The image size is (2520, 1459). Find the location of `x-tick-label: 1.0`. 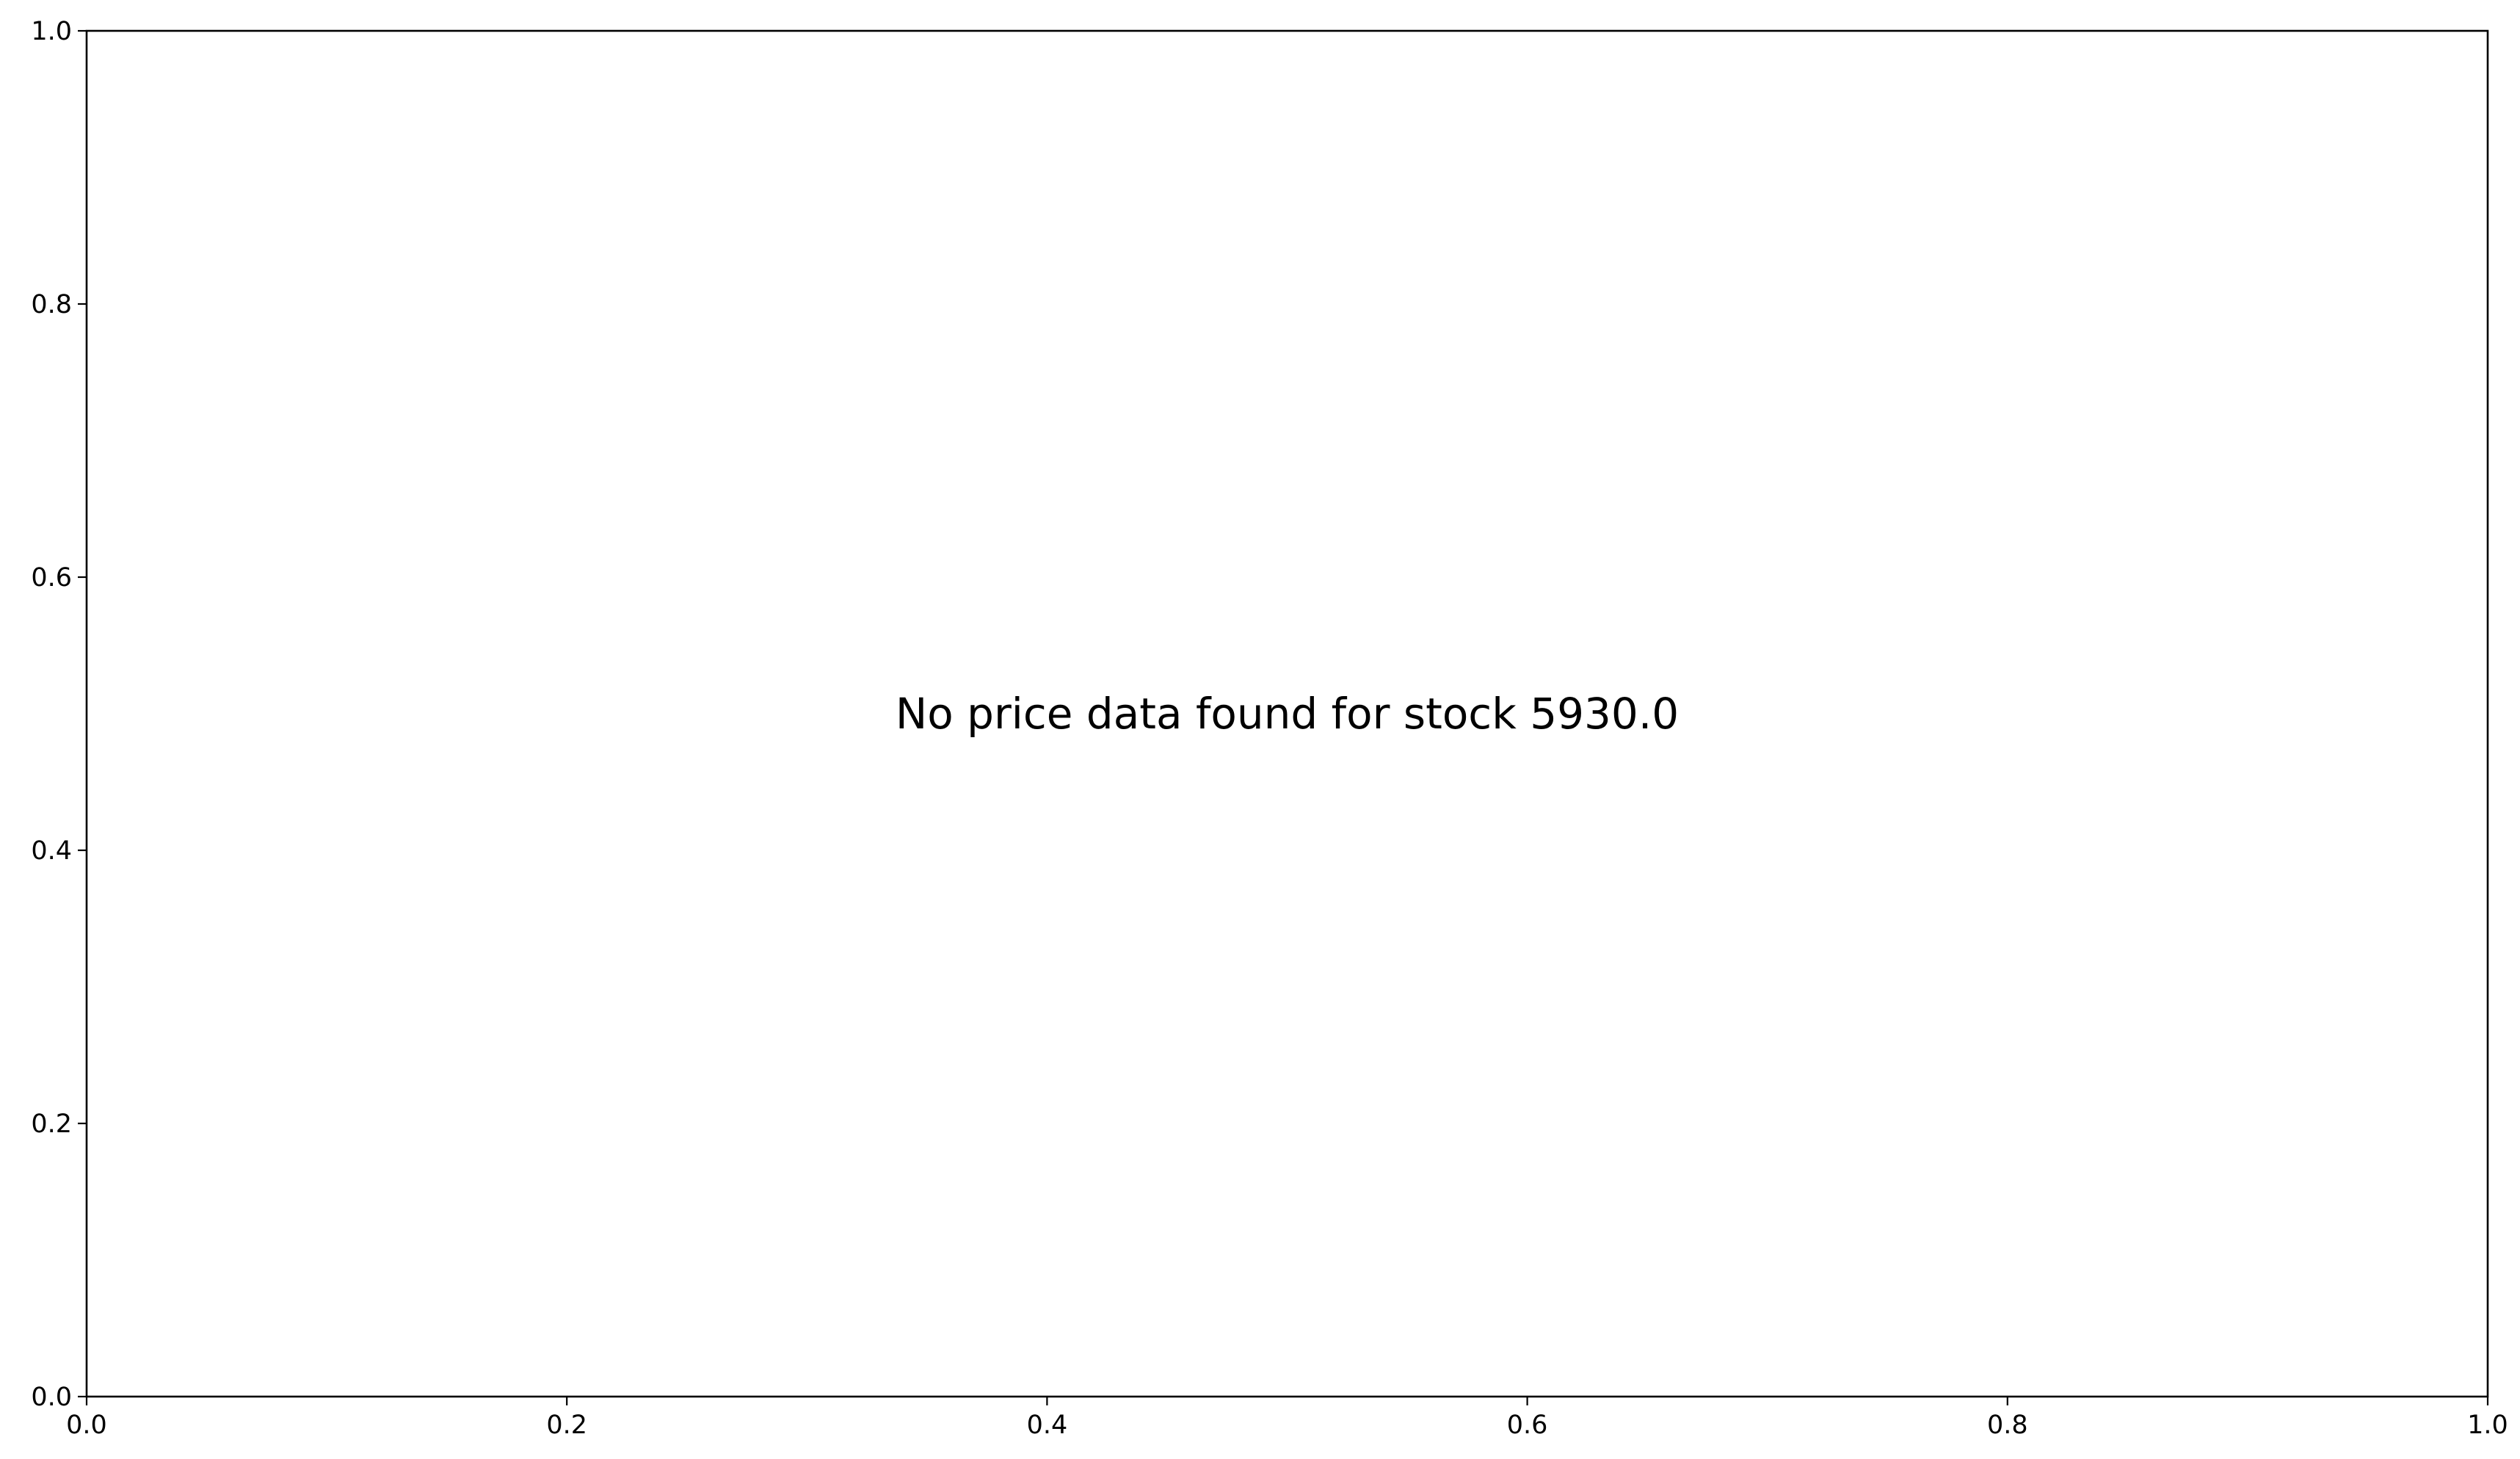

x-tick-label: 1.0 is located at coordinates (2487, 1425).